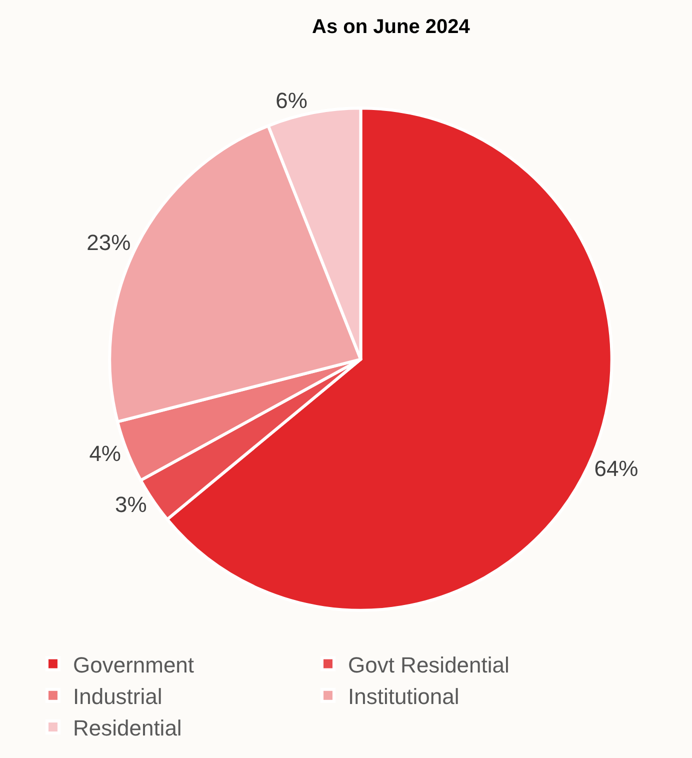  Describe the element at coordinates (292, 101) in the screenshot. I see `data-label: 6%` at that location.